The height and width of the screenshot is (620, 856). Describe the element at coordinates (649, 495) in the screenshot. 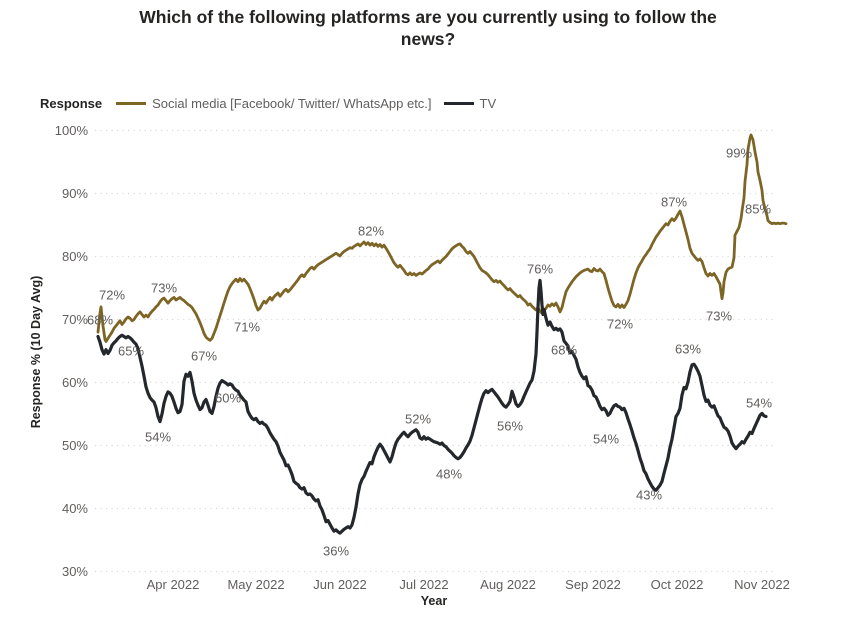

I see `data-label: 43%` at that location.